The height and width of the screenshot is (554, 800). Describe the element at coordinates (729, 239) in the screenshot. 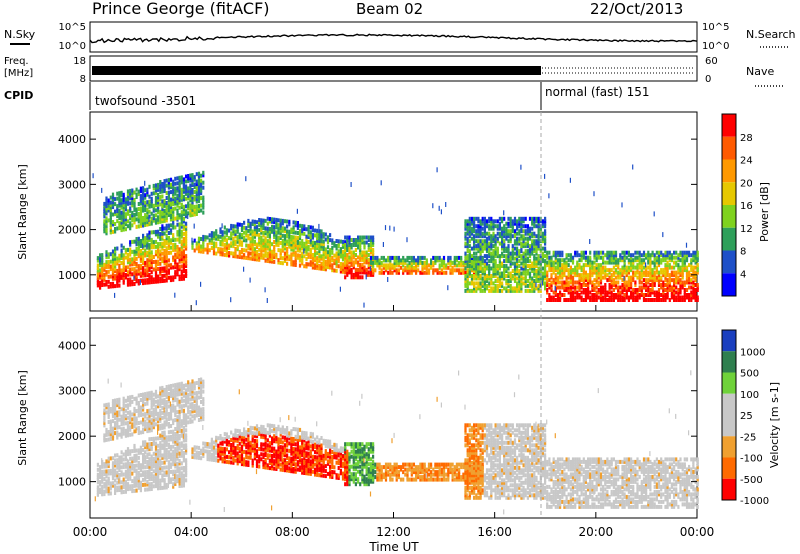

I see `colorbar-swatch` at that location.